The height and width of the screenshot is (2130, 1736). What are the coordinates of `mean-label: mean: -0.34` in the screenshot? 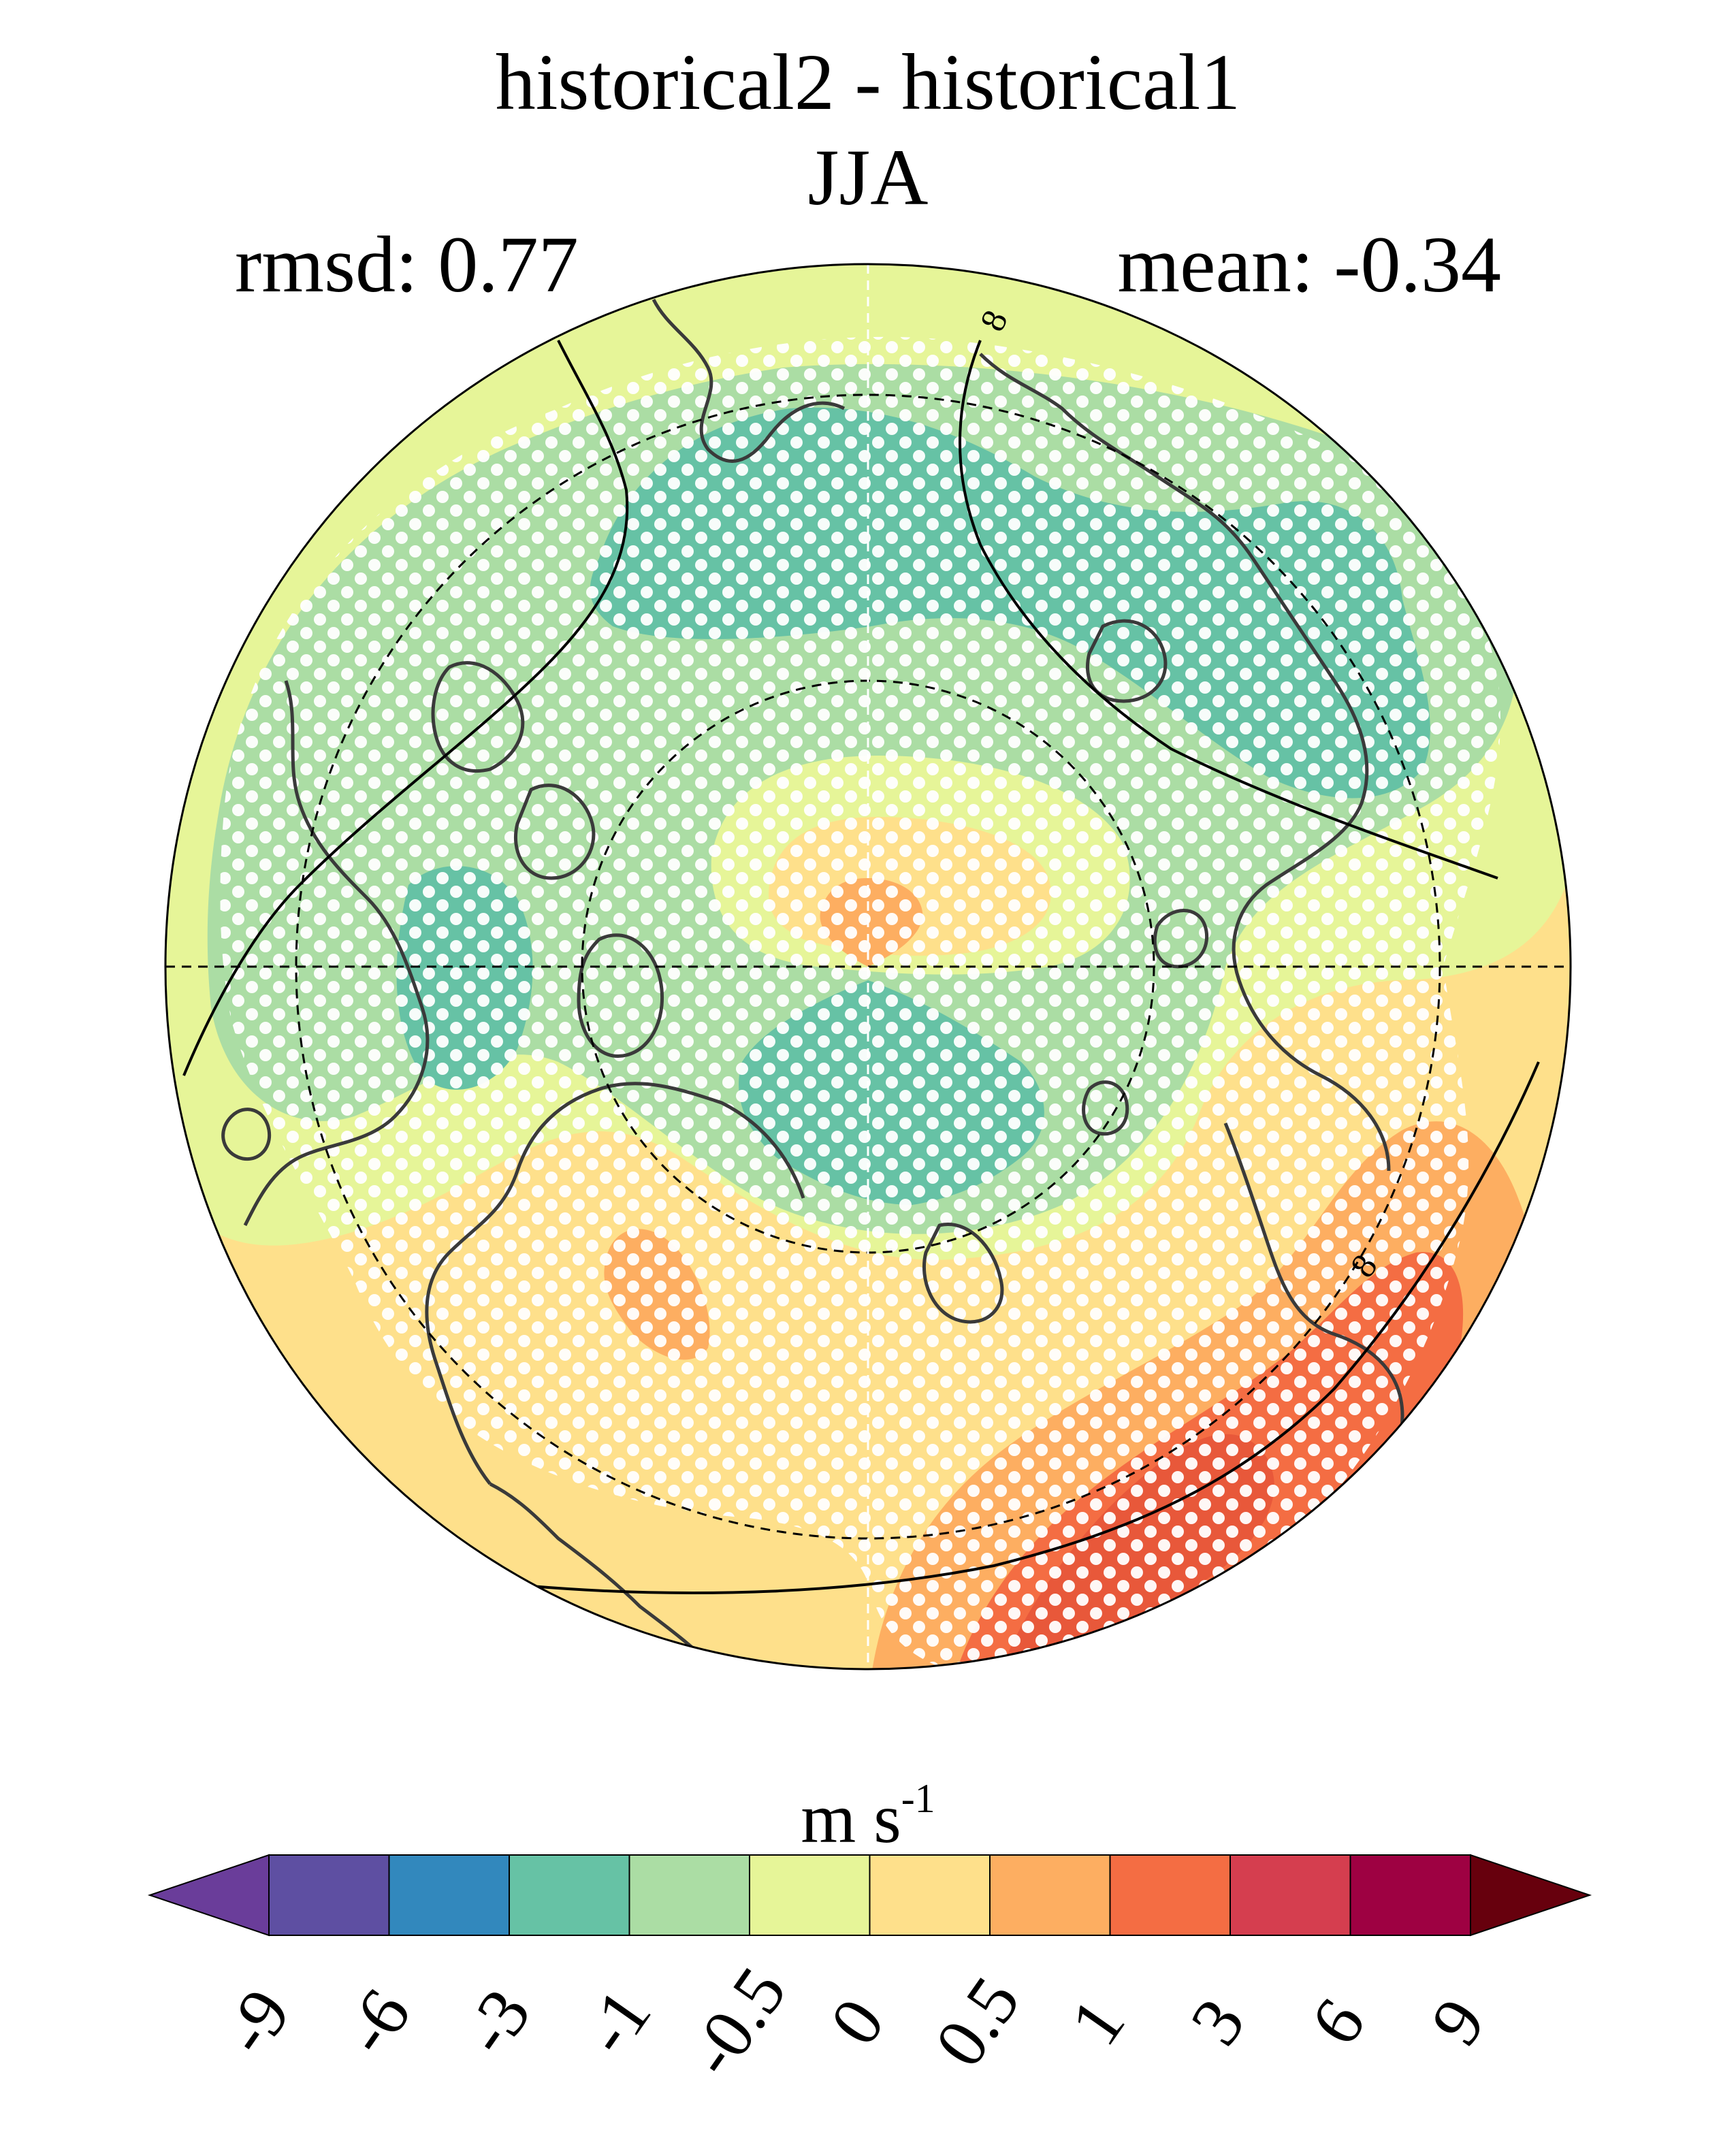 It's located at (1309, 264).